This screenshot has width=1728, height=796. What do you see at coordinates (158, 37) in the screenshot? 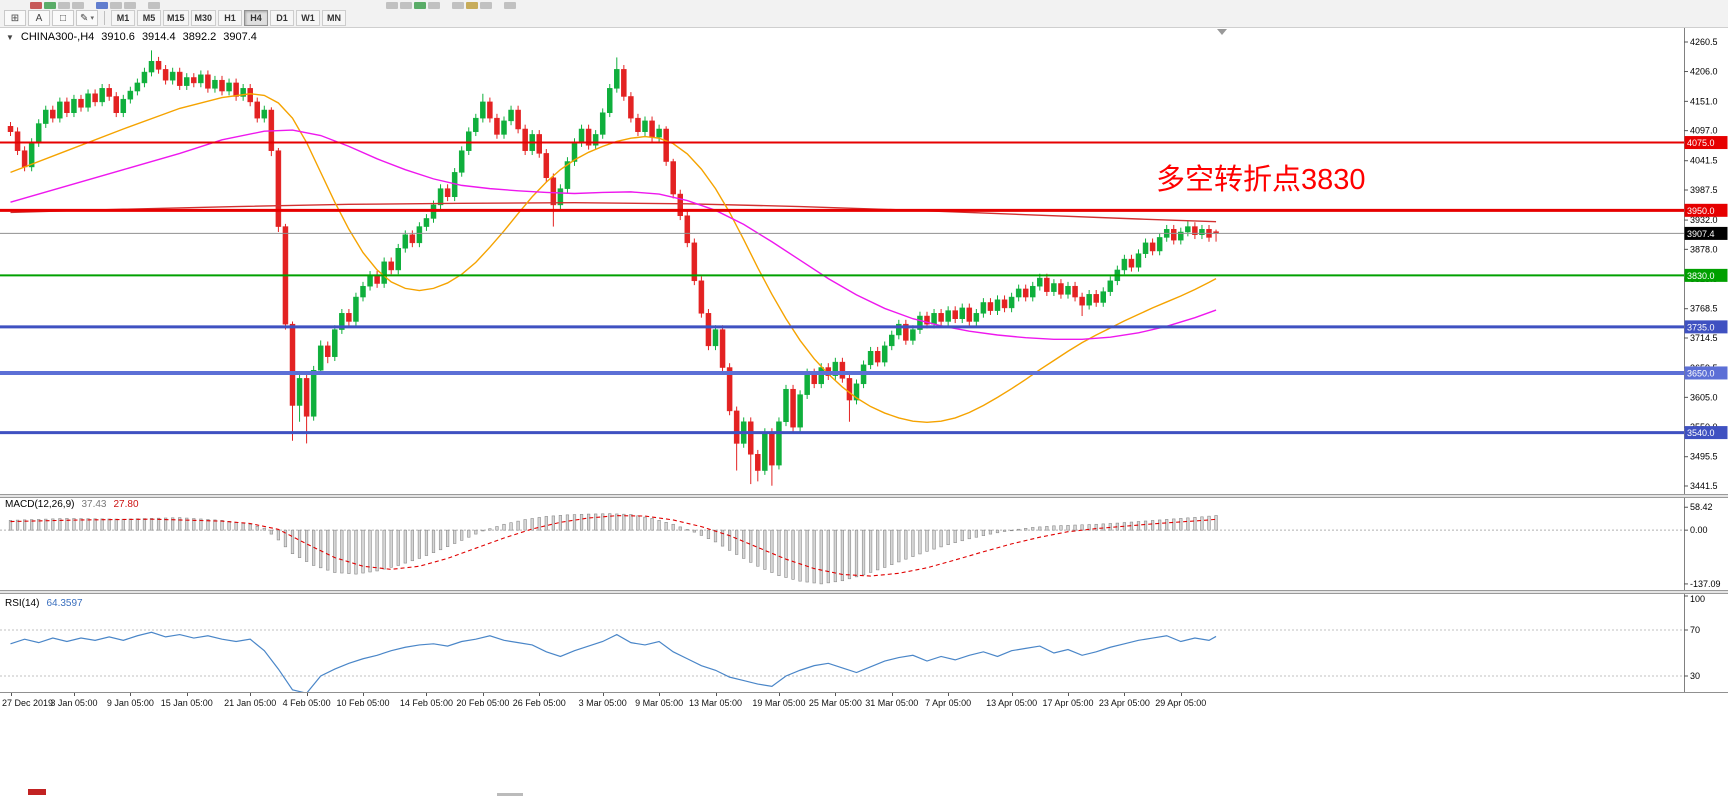
I see `ohlc-high: 3914.4` at bounding box center [158, 37].